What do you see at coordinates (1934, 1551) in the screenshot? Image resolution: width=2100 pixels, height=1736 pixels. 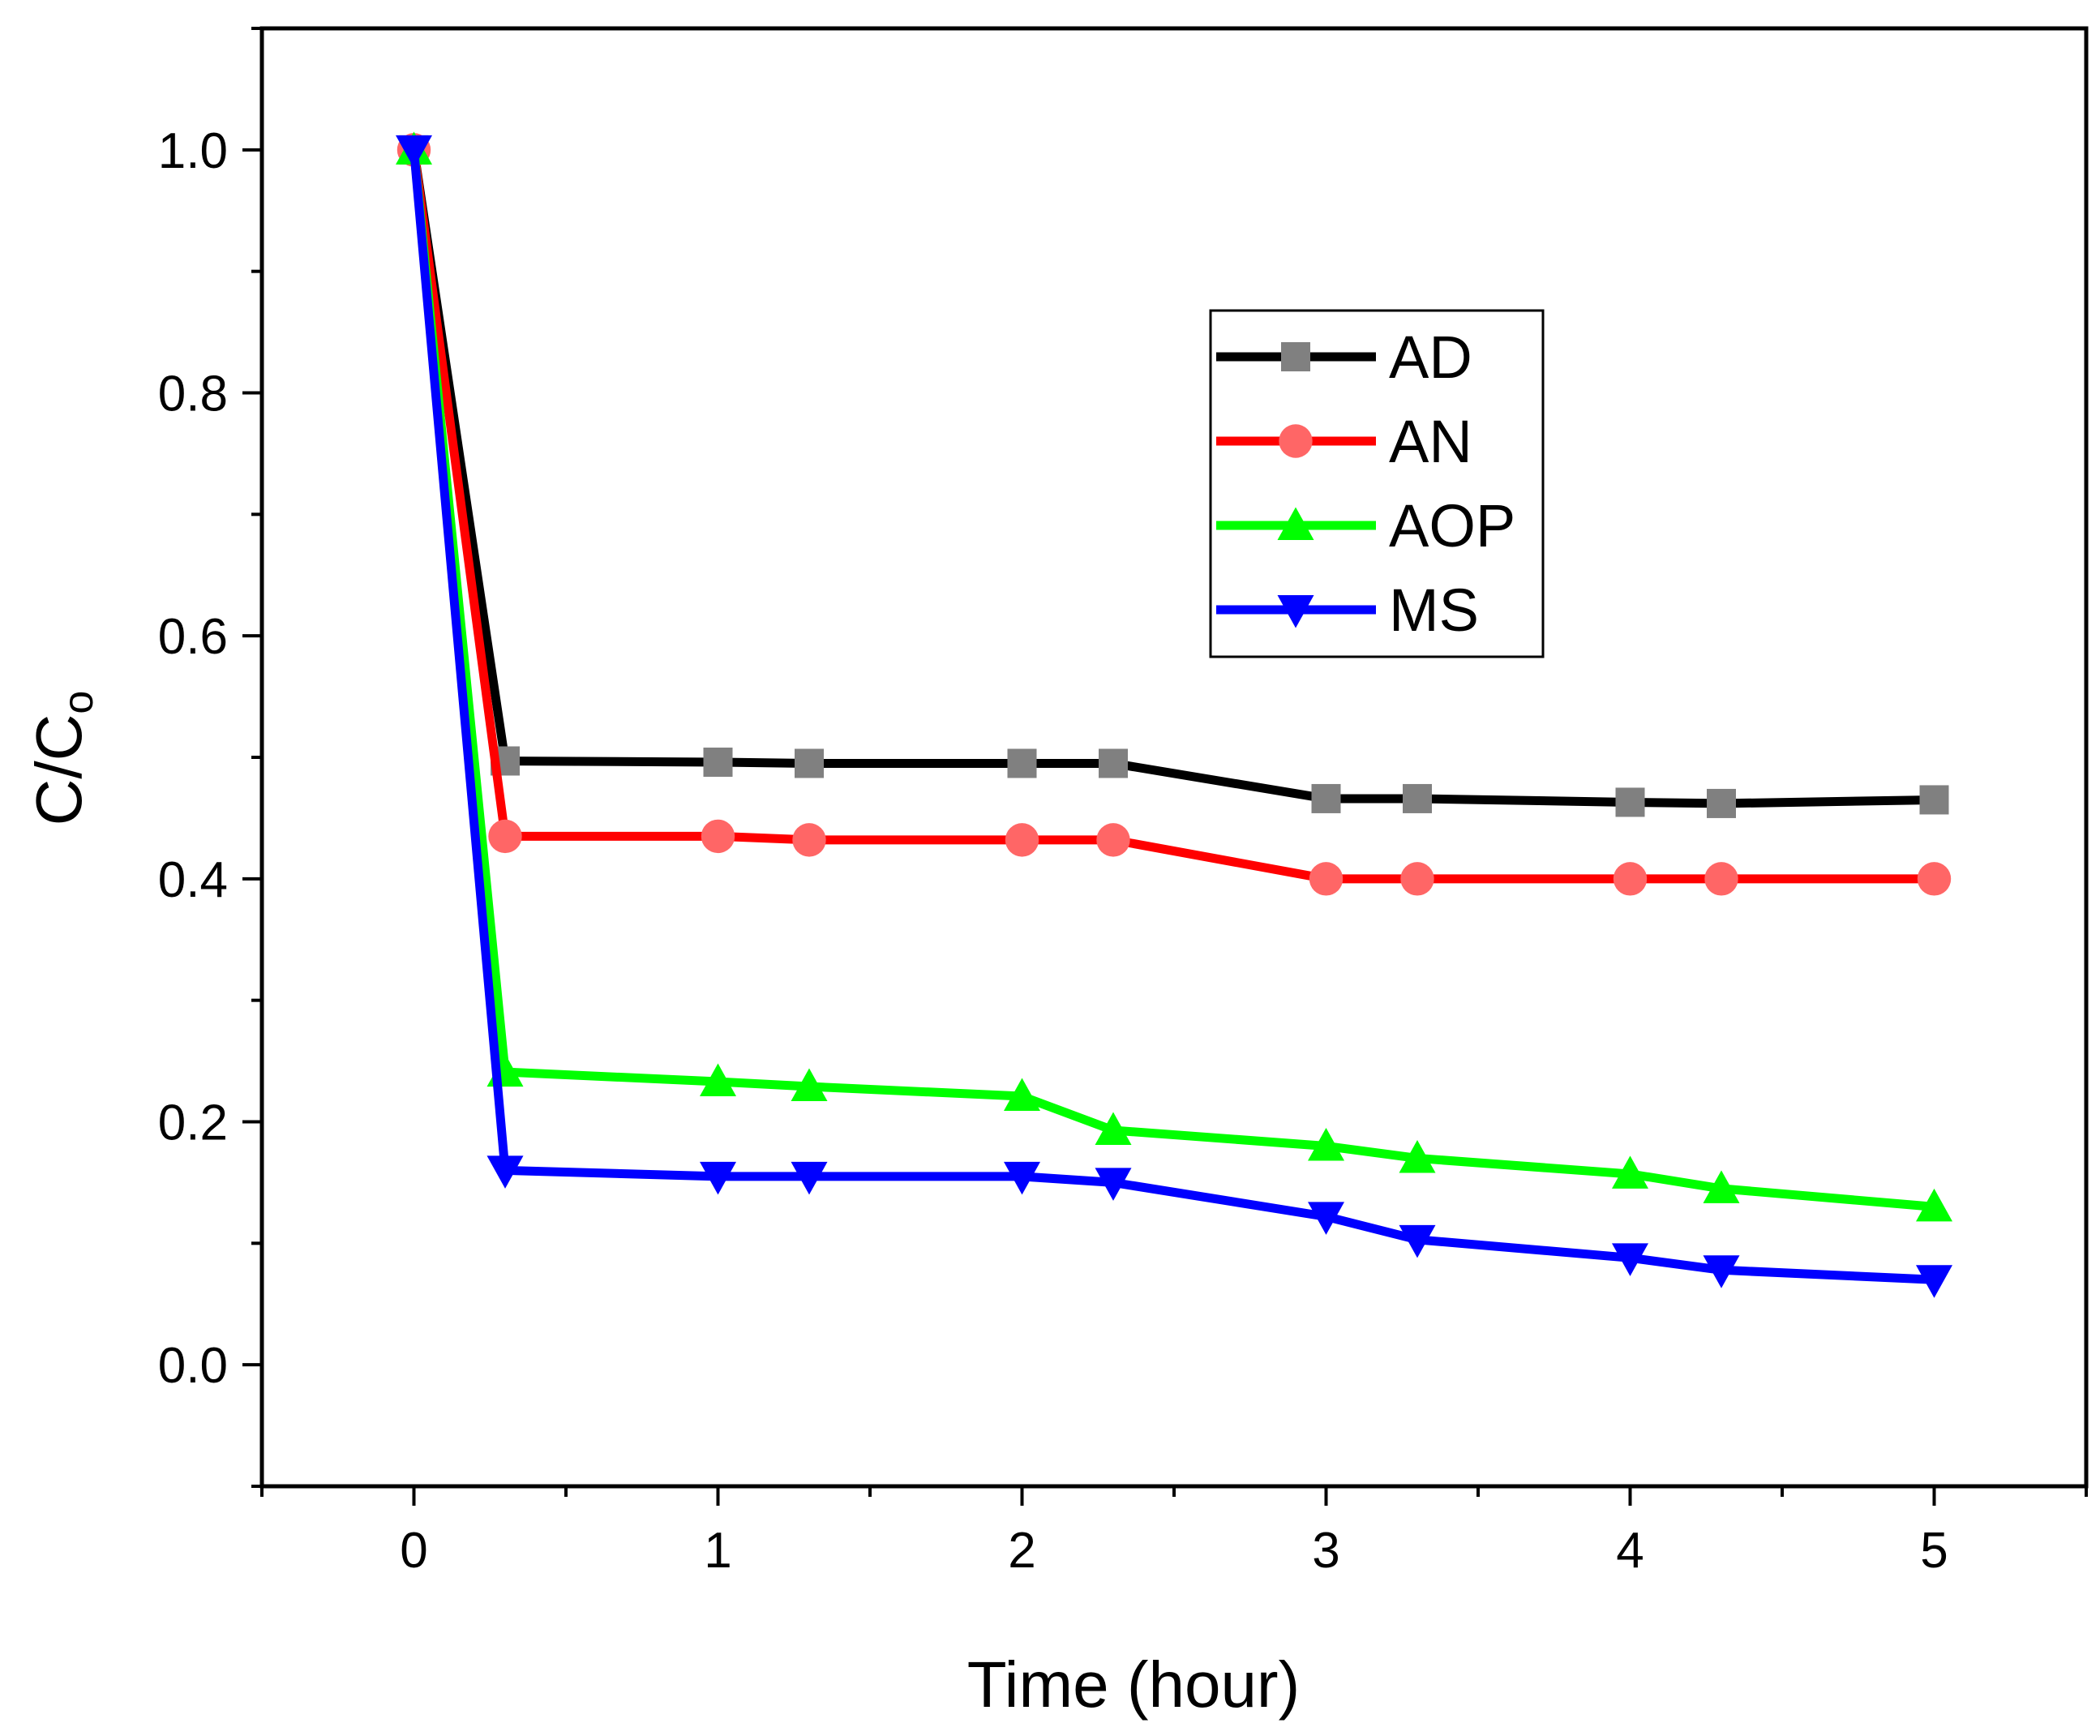 I see `x-tick-label: 5` at bounding box center [1934, 1551].